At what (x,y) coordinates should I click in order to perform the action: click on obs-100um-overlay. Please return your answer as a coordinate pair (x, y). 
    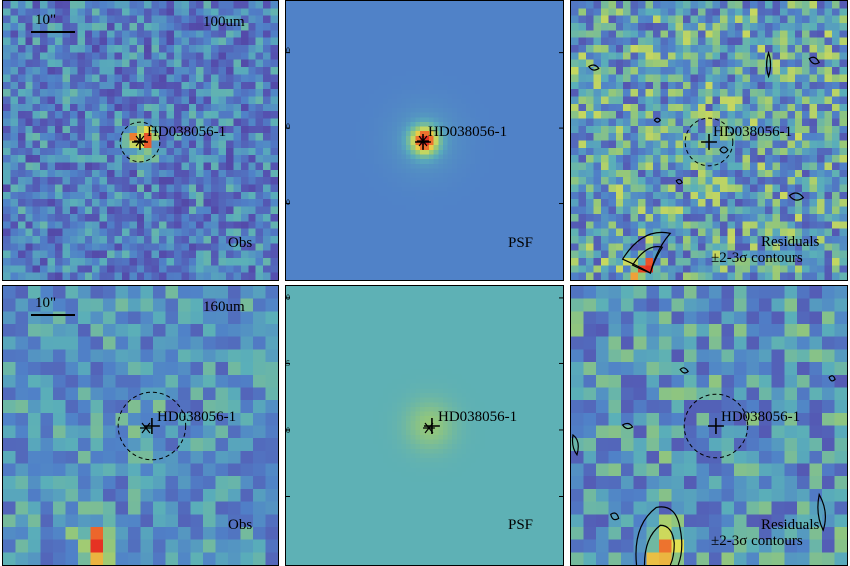
    Looking at the image, I should click on (140, 142).